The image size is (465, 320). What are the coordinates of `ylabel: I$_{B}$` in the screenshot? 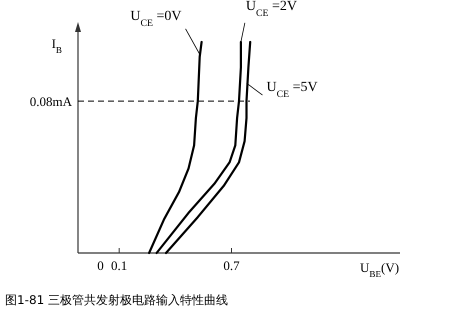 It's located at (57, 45).